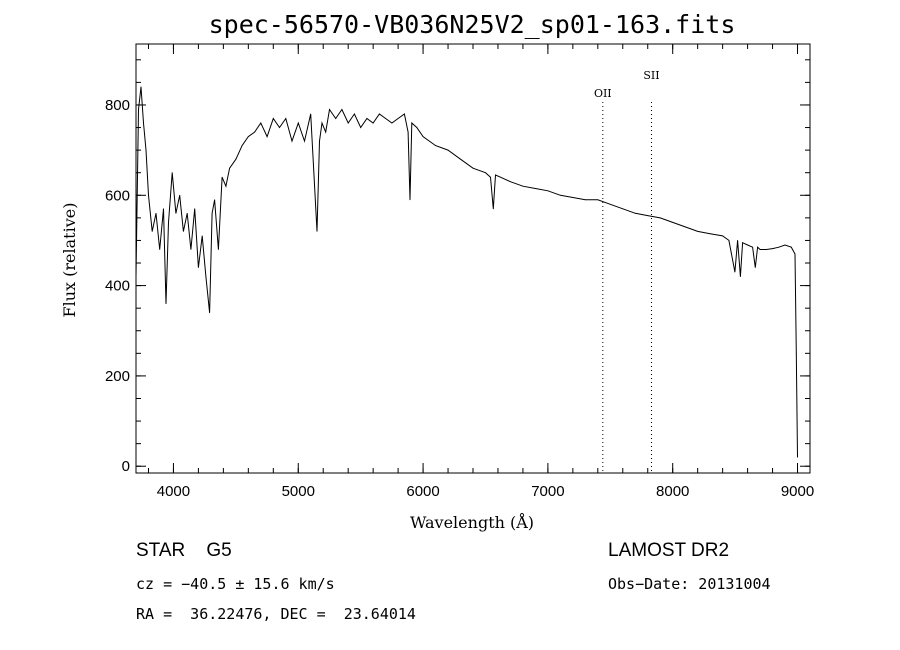 The image size is (900, 650). I want to click on line-marker-label: SII, so click(651, 75).